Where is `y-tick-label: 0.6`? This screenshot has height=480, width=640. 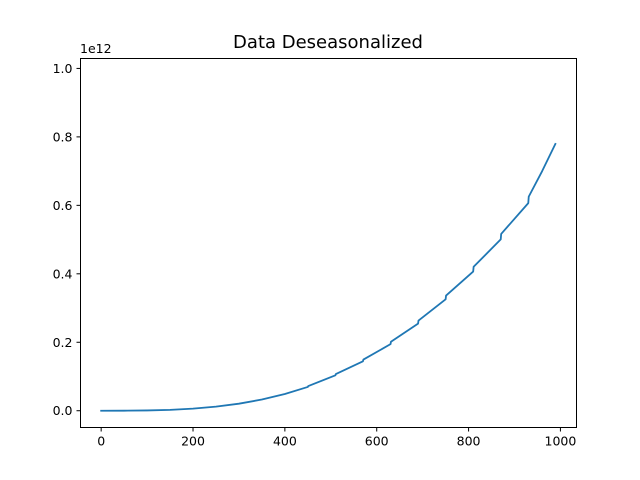 y-tick-label: 0.6 is located at coordinates (63, 205).